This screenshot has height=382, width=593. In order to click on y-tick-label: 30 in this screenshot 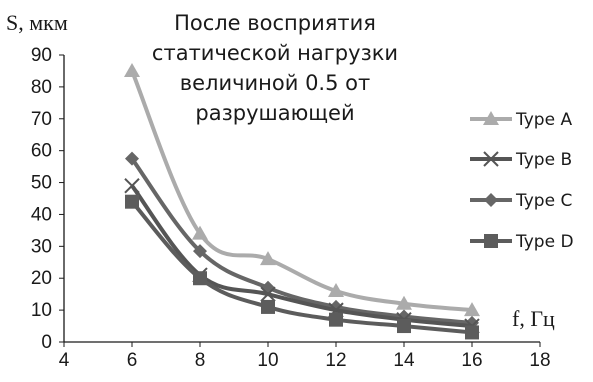, I will do `click(41, 246)`.